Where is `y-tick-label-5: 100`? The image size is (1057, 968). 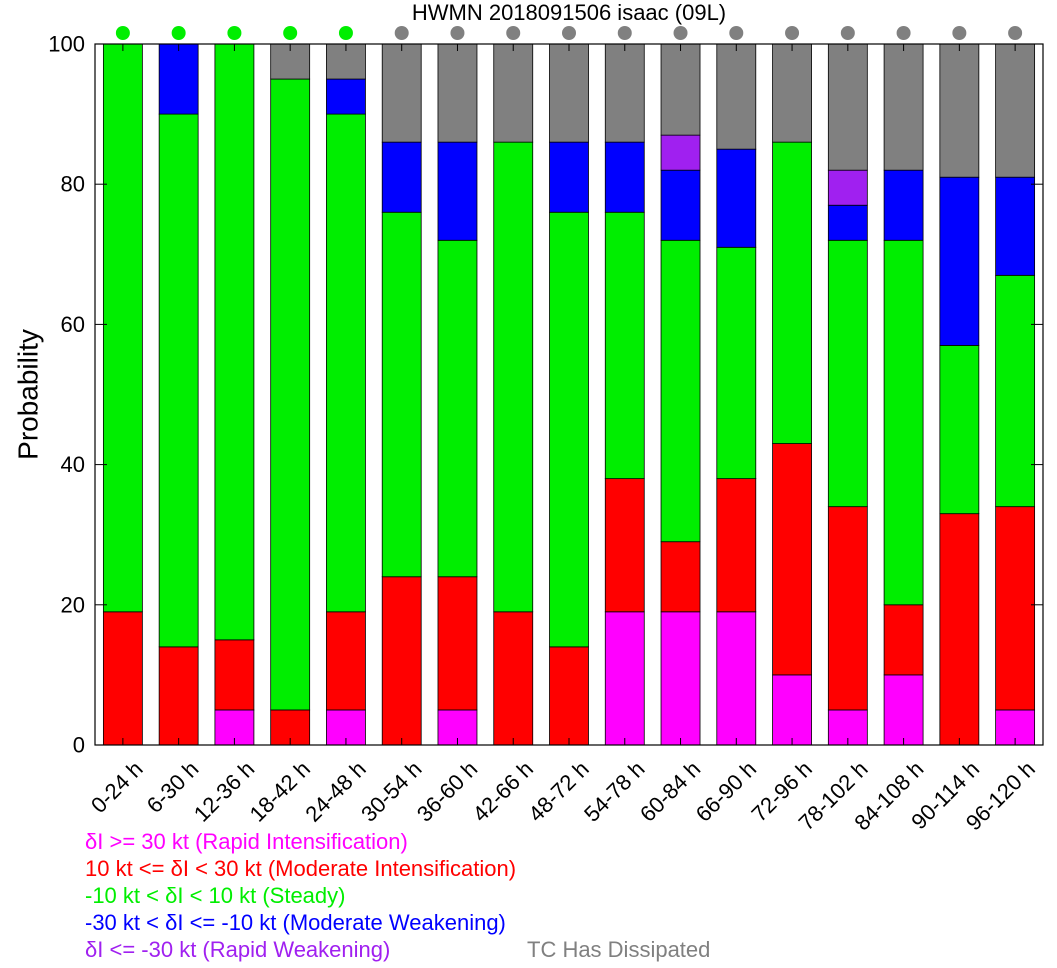 y-tick-label-5: 100 is located at coordinates (66, 44).